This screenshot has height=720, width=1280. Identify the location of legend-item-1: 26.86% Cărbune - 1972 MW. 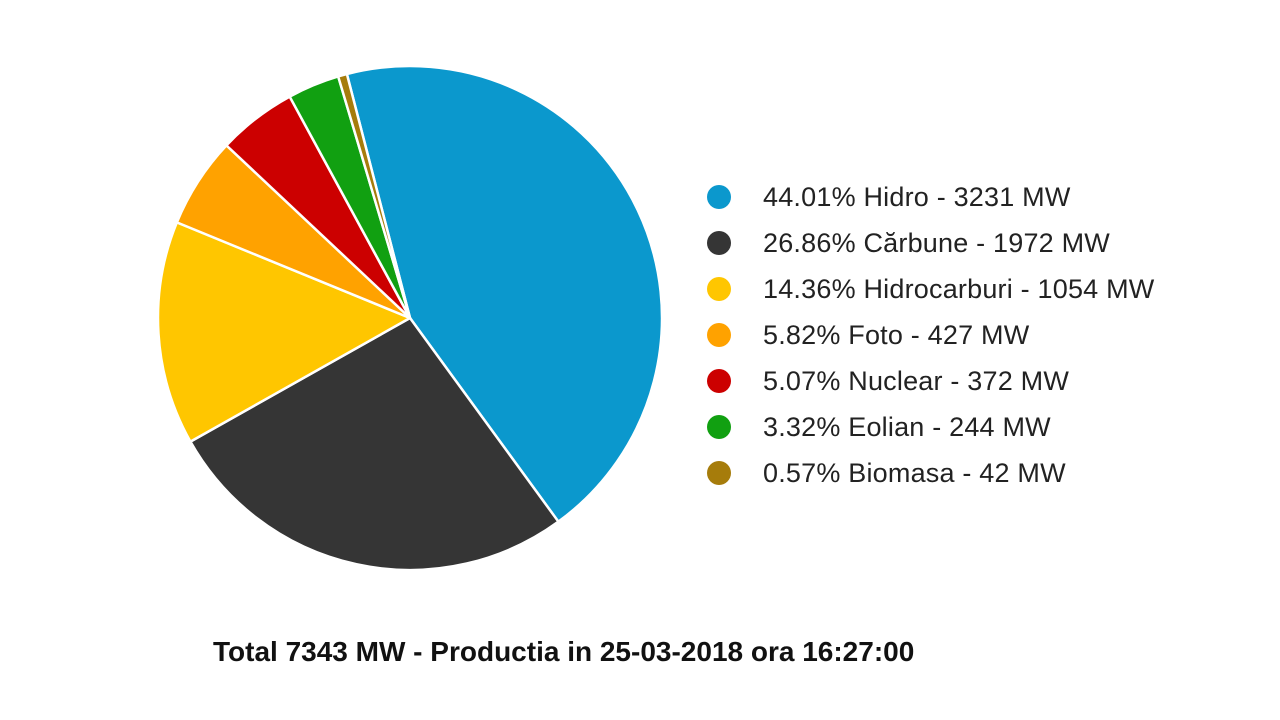
(930, 243).